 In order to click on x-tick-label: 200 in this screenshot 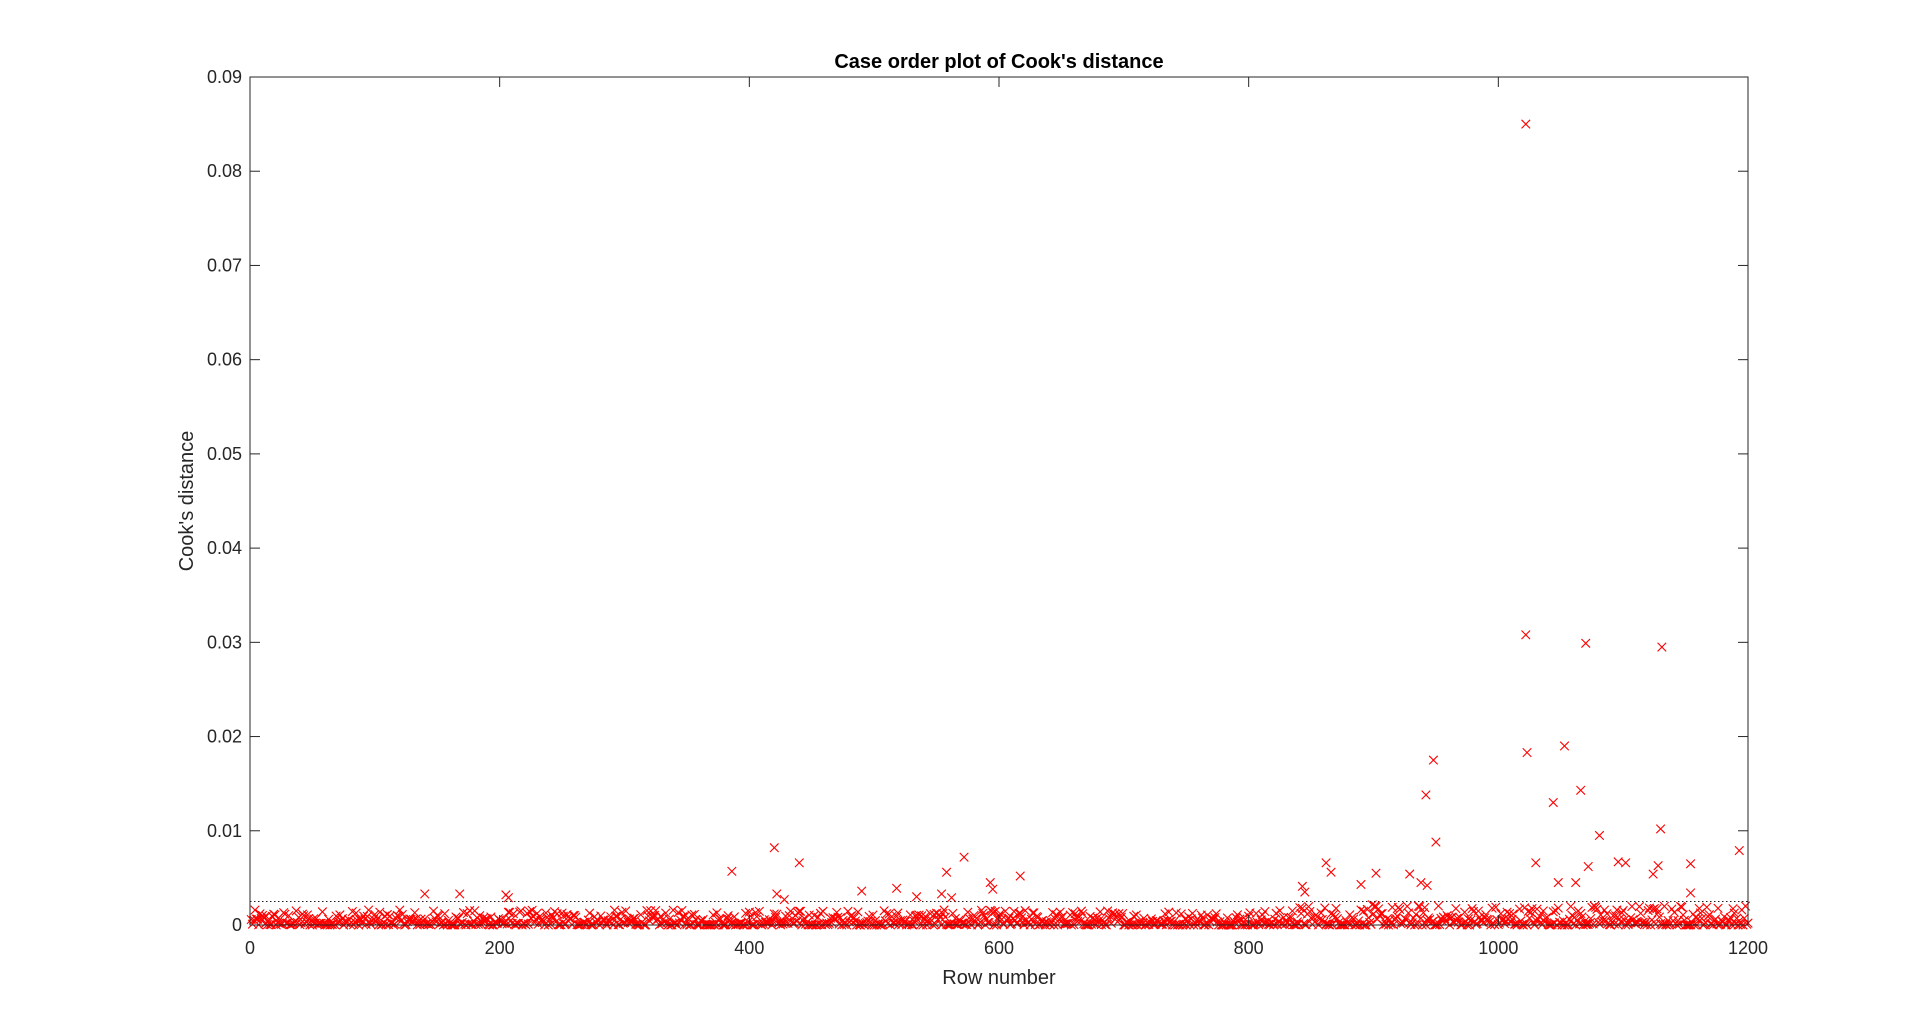, I will do `click(500, 948)`.